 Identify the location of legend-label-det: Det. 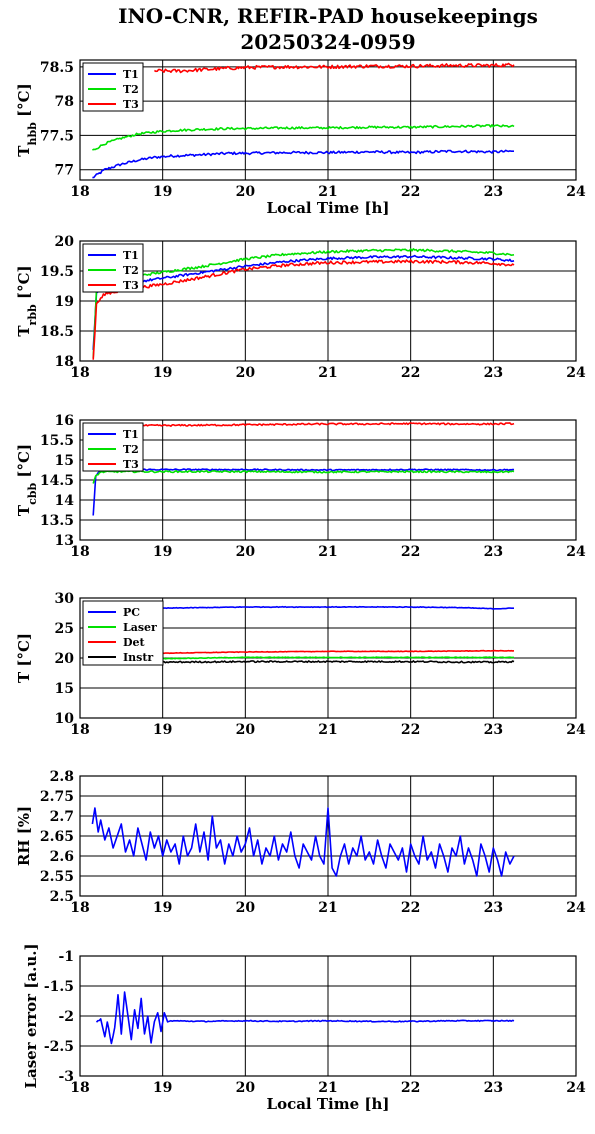
(134, 642).